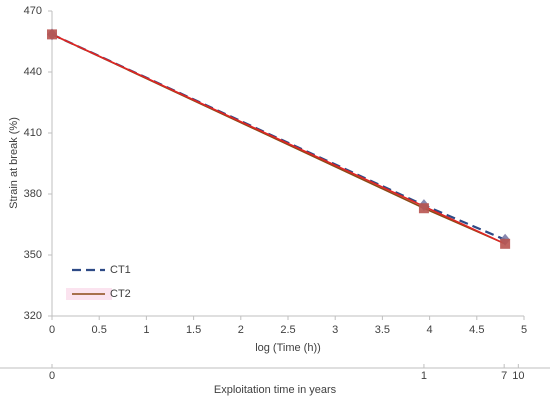 This screenshot has height=402, width=550. Describe the element at coordinates (33, 72) in the screenshot. I see `y-tick-label: 440` at that location.